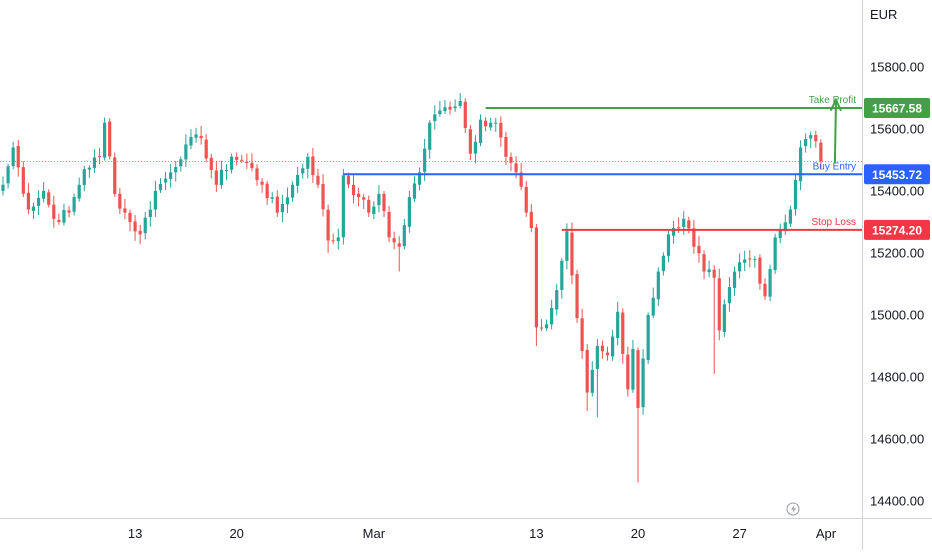 Image resolution: width=932 pixels, height=555 pixels. What do you see at coordinates (638, 533) in the screenshot?
I see `x-tick-label: 20` at bounding box center [638, 533].